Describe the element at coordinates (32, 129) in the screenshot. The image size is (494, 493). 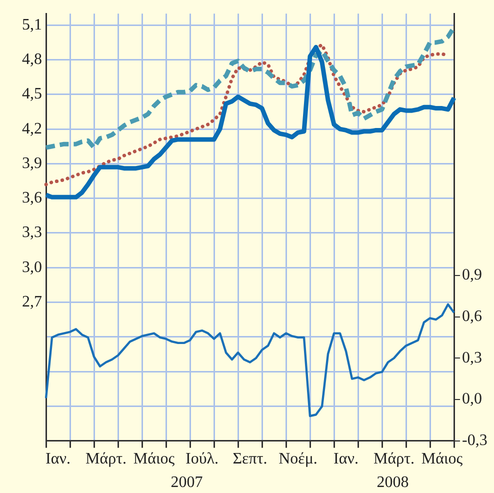
I see `y-tick-label: 4,2` at that location.